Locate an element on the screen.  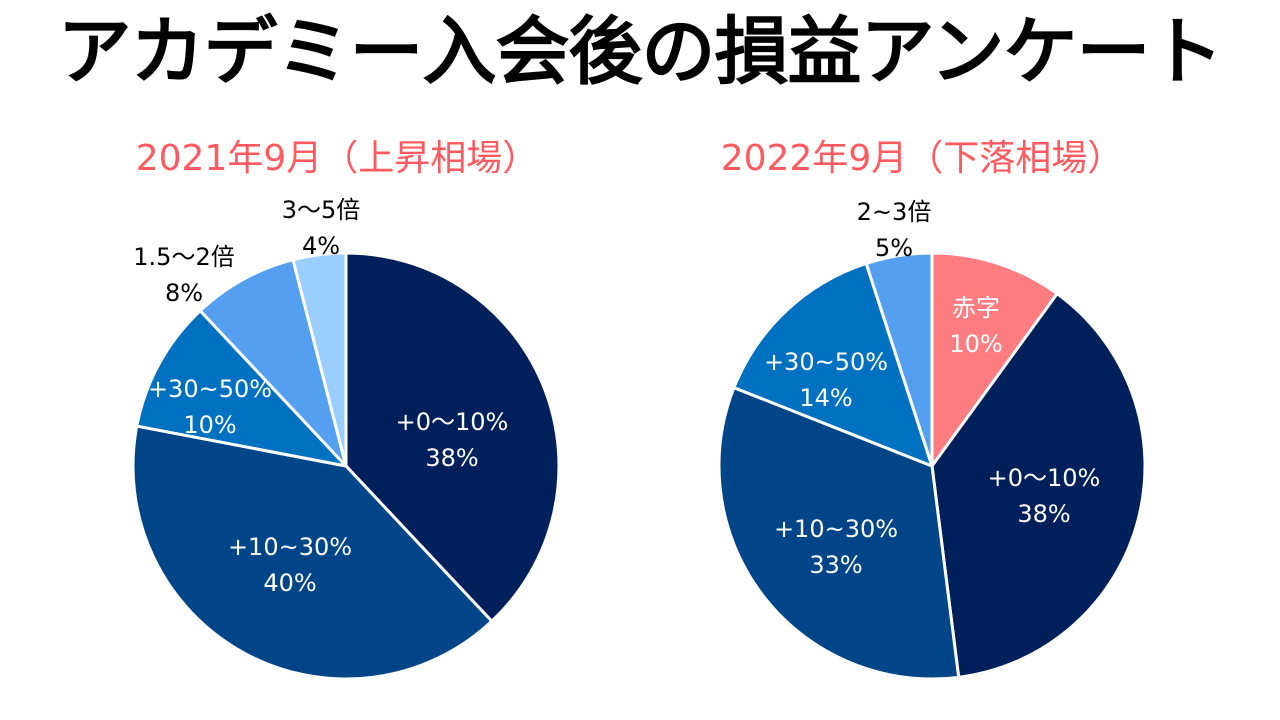
slice-label: 3〜5倍 is located at coordinates (321, 210).